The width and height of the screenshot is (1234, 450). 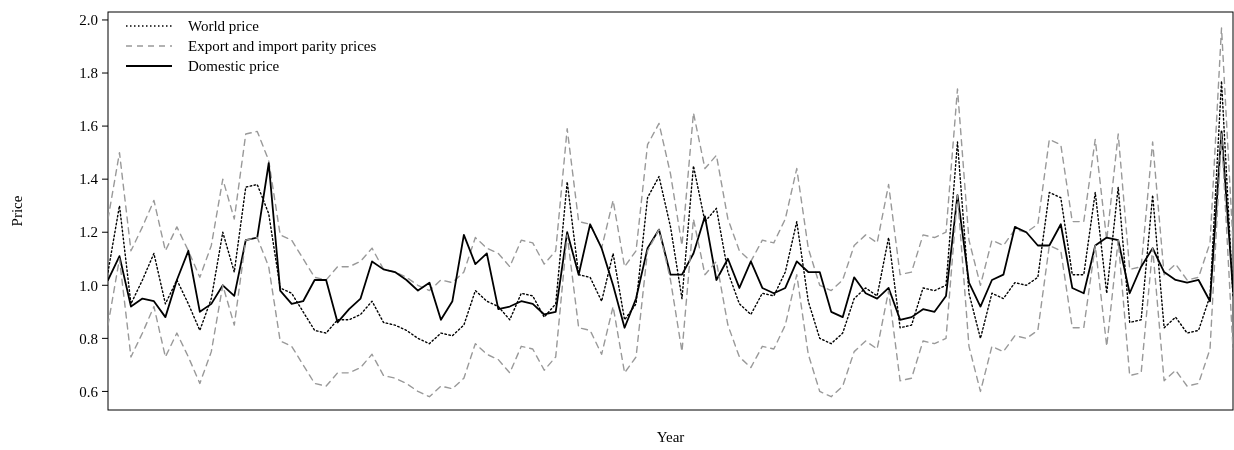 I want to click on x-axis-title: Year, so click(x=670, y=437).